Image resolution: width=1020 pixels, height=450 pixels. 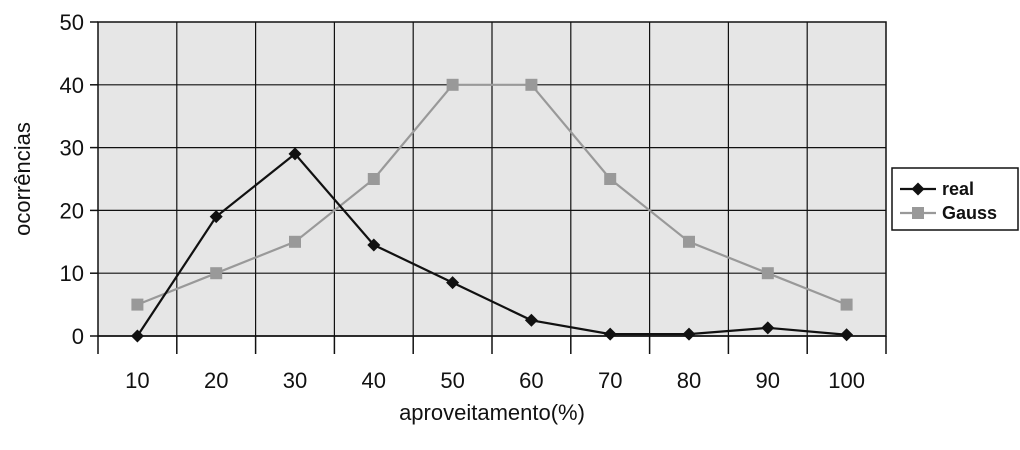 I want to click on x-tick-label: 100, so click(x=846, y=380).